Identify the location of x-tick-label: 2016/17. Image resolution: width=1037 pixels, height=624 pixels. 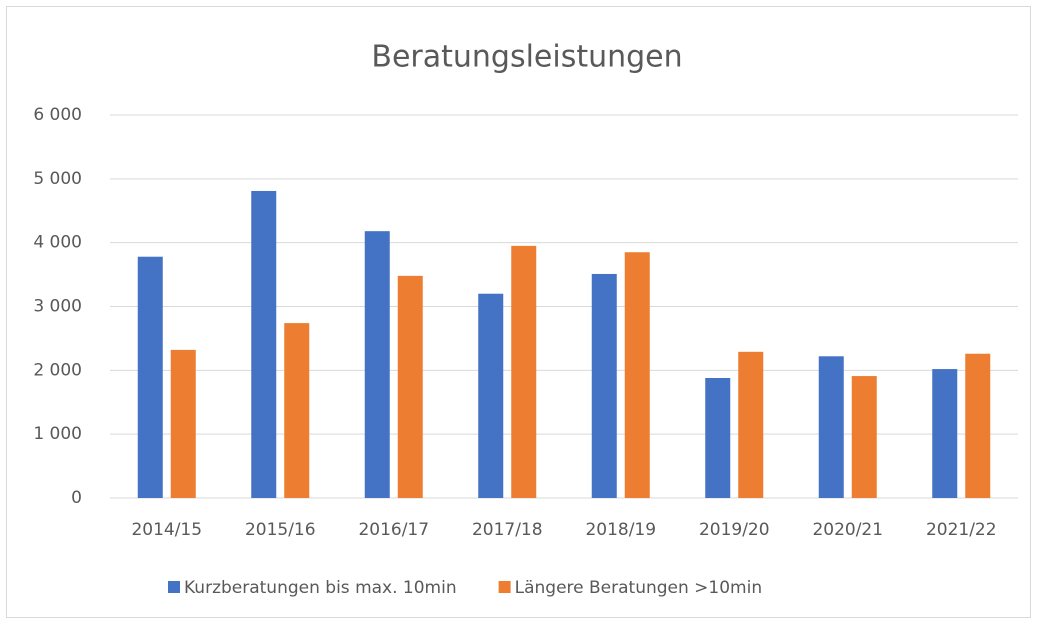
(393, 530).